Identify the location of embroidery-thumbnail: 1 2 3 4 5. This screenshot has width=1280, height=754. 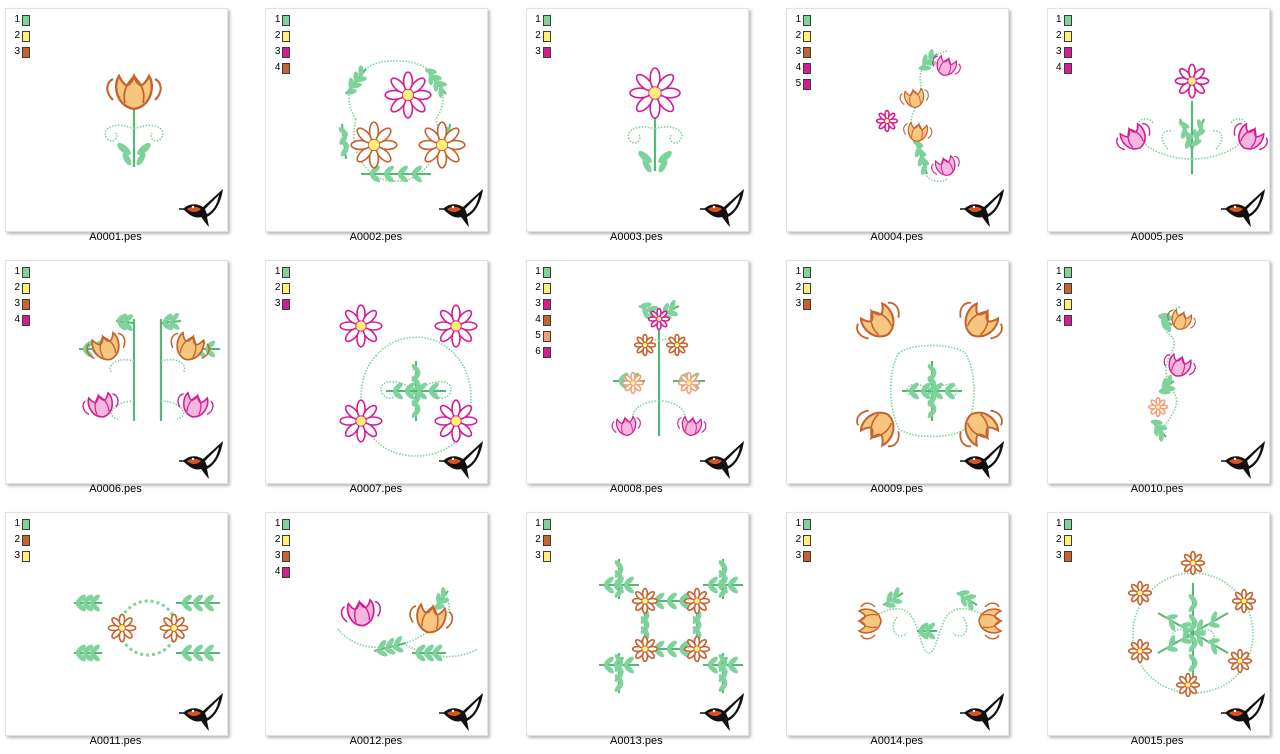
(898, 120).